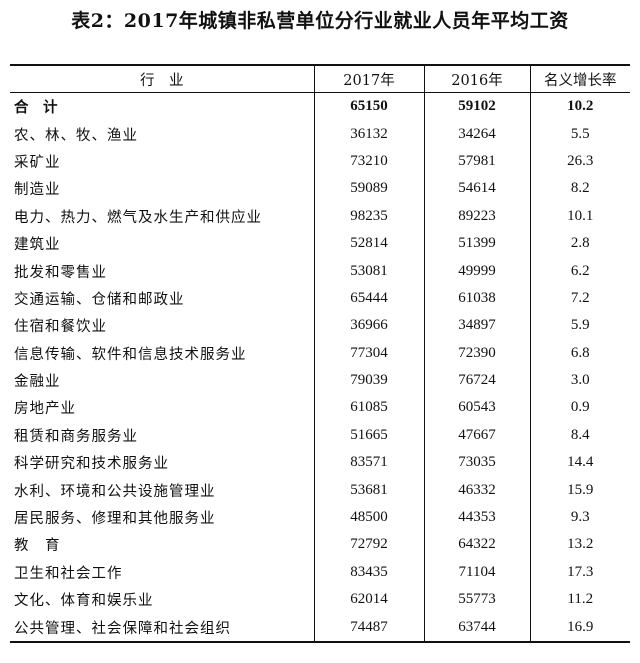 The width and height of the screenshot is (640, 663). What do you see at coordinates (476, 490) in the screenshot?
I see `value-2016-cell: 46332` at bounding box center [476, 490].